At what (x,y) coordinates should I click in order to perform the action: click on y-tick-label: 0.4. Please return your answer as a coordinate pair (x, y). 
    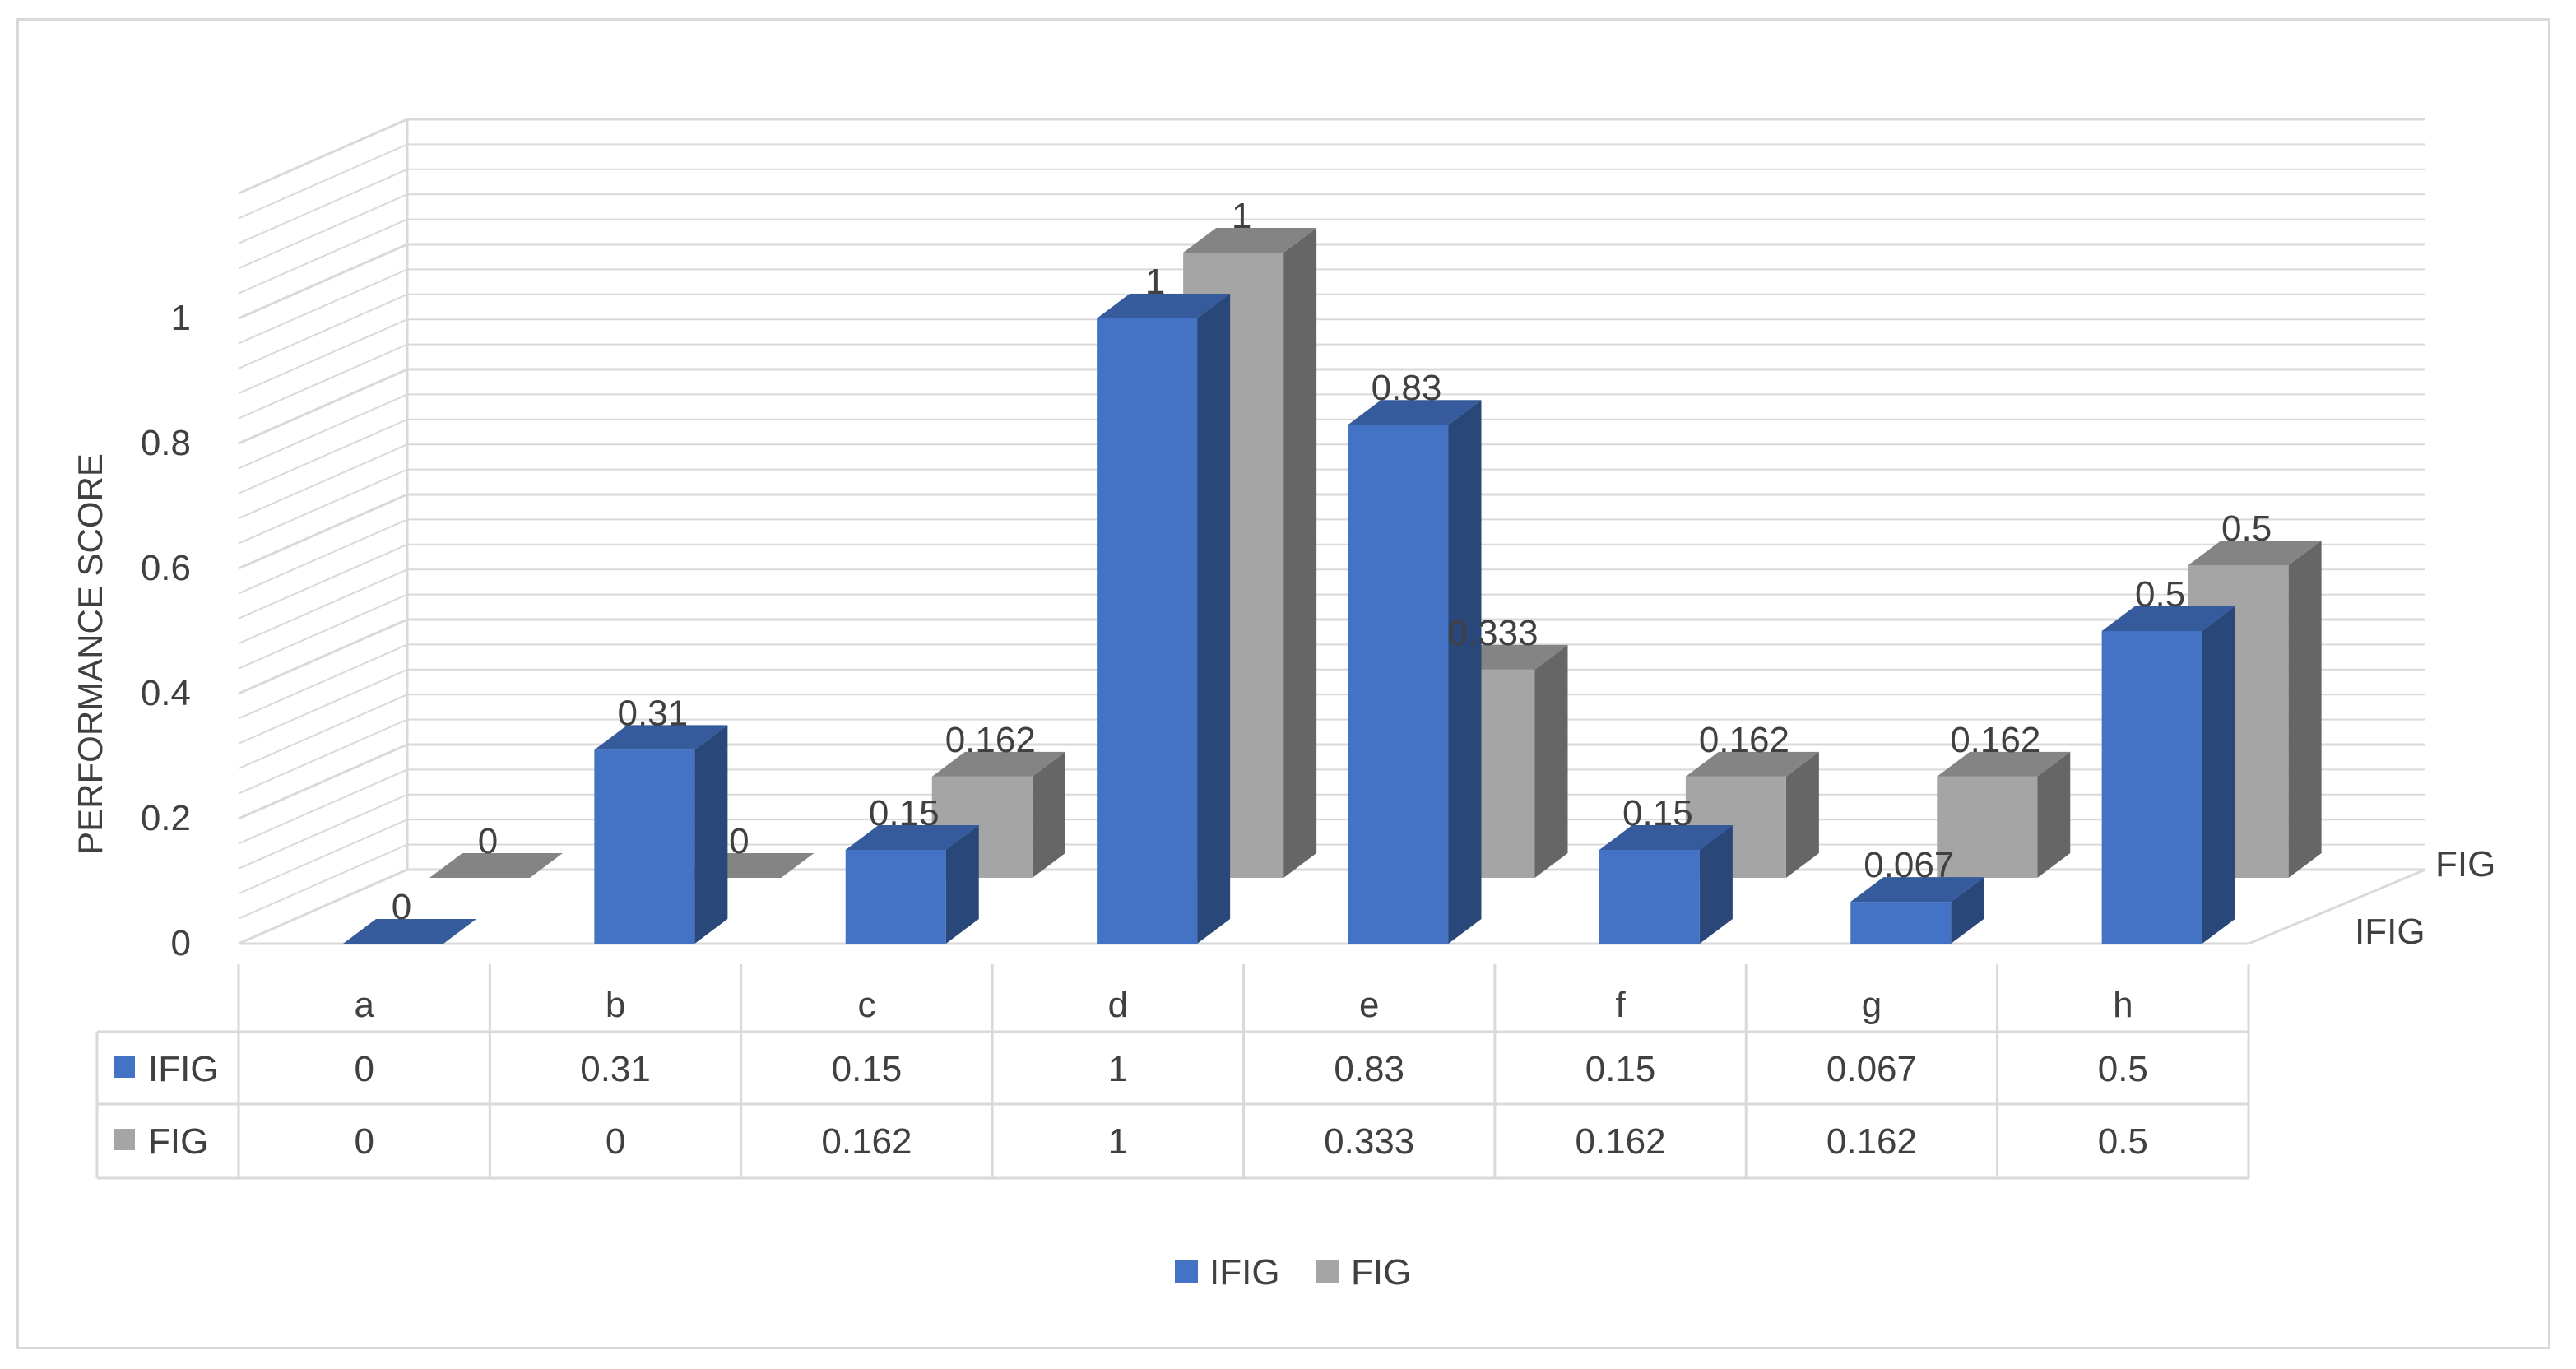
    Looking at the image, I should click on (166, 693).